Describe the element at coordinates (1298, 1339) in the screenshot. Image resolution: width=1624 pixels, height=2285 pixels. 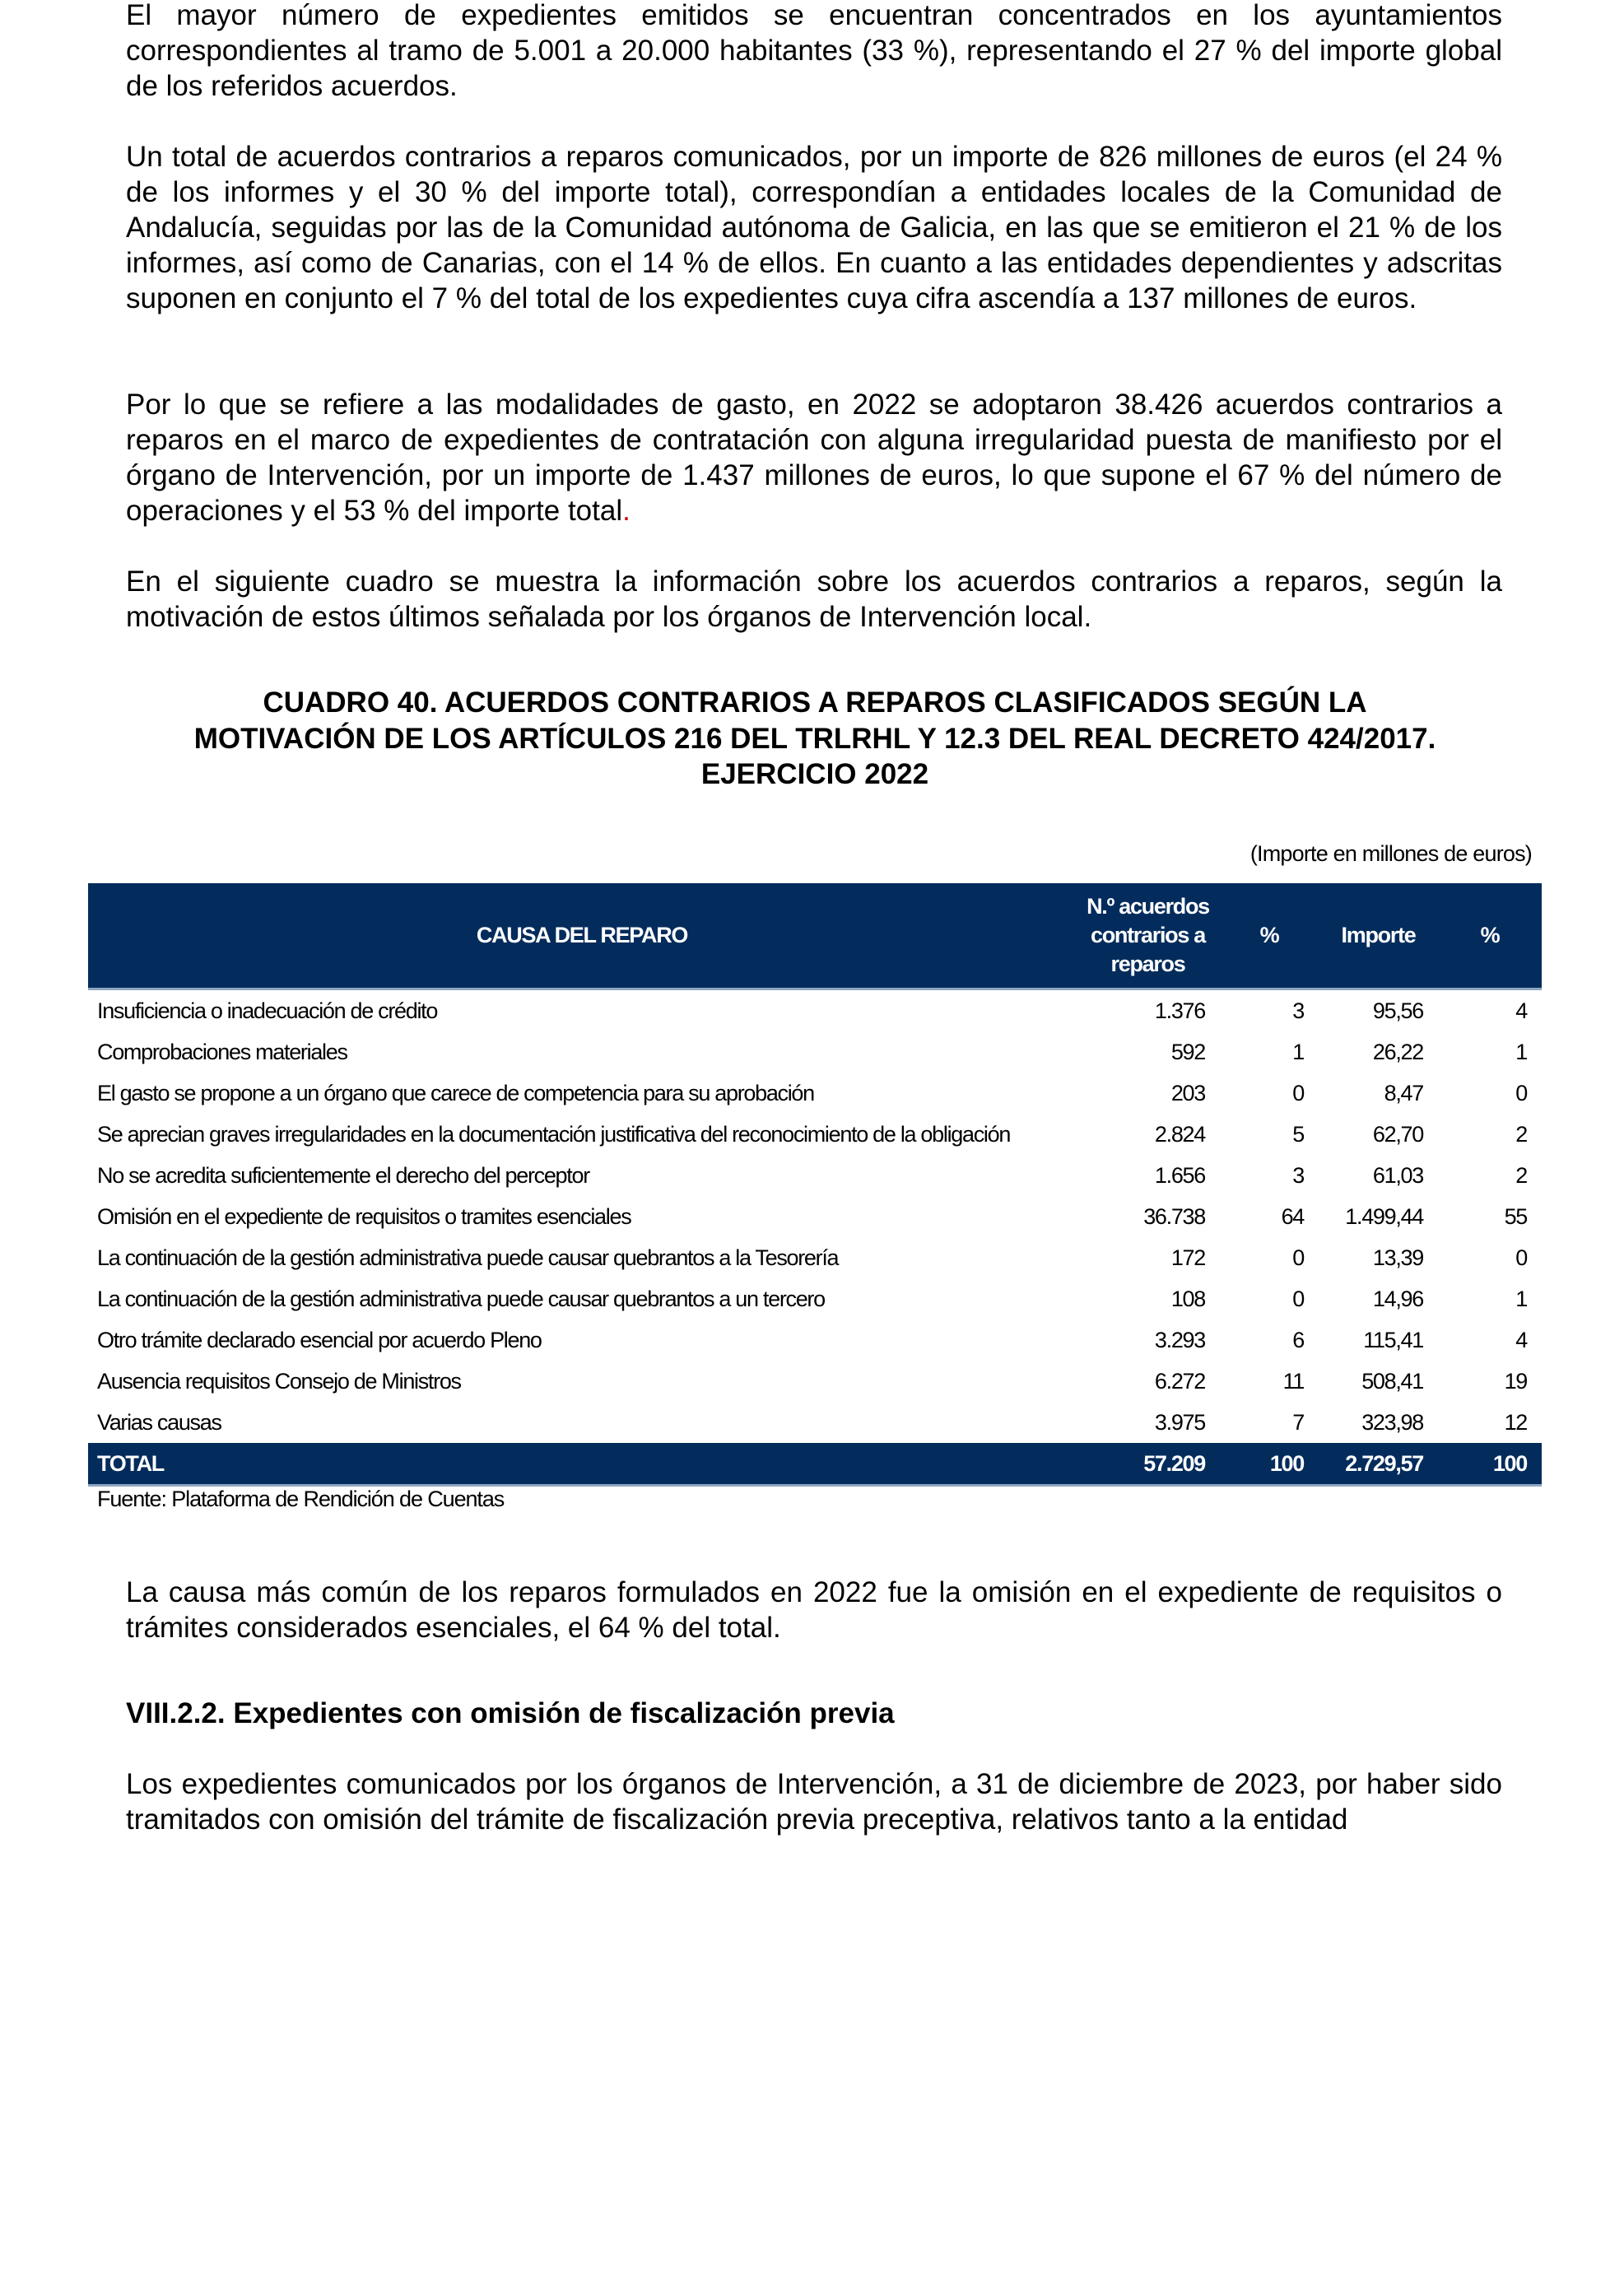
I see `cell-pct: 6` at that location.